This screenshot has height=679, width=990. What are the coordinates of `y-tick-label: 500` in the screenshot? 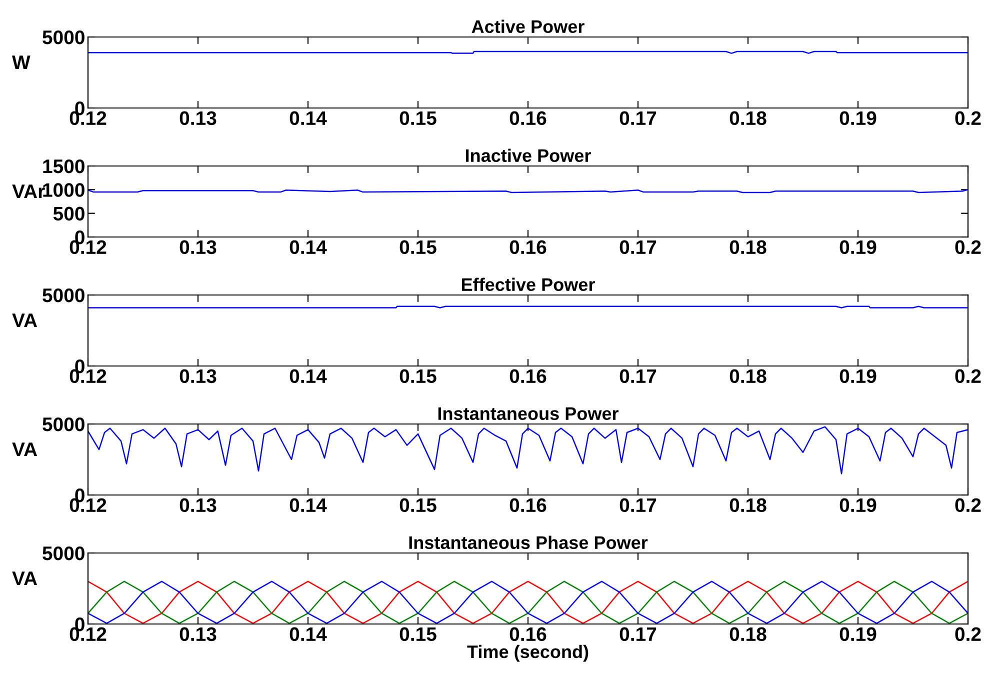 It's located at (68, 213).